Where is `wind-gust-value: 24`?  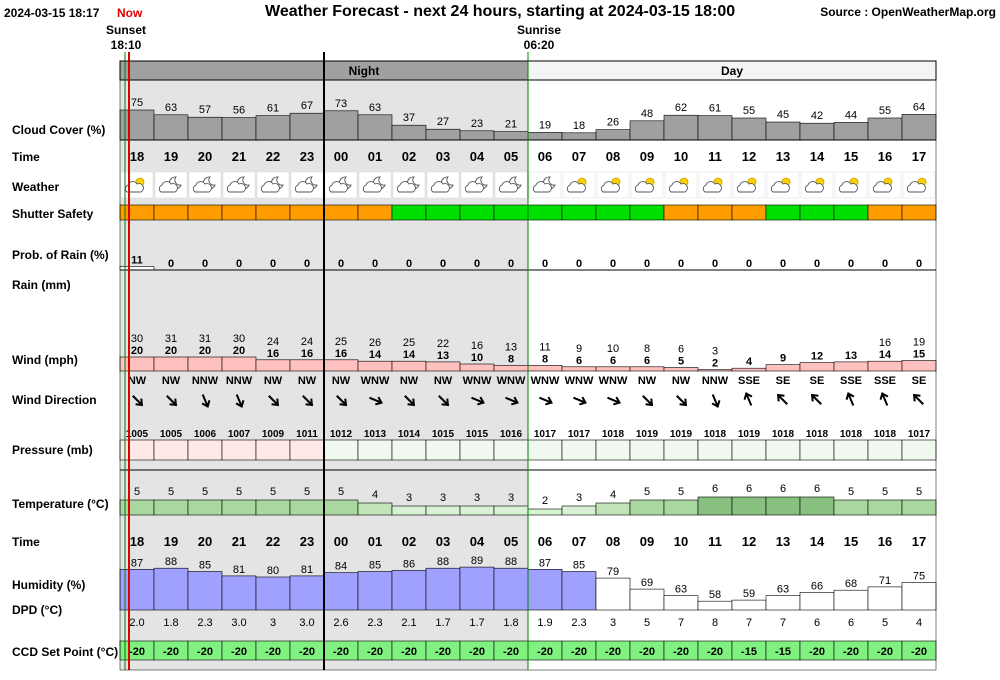
wind-gust-value: 24 is located at coordinates (273, 342).